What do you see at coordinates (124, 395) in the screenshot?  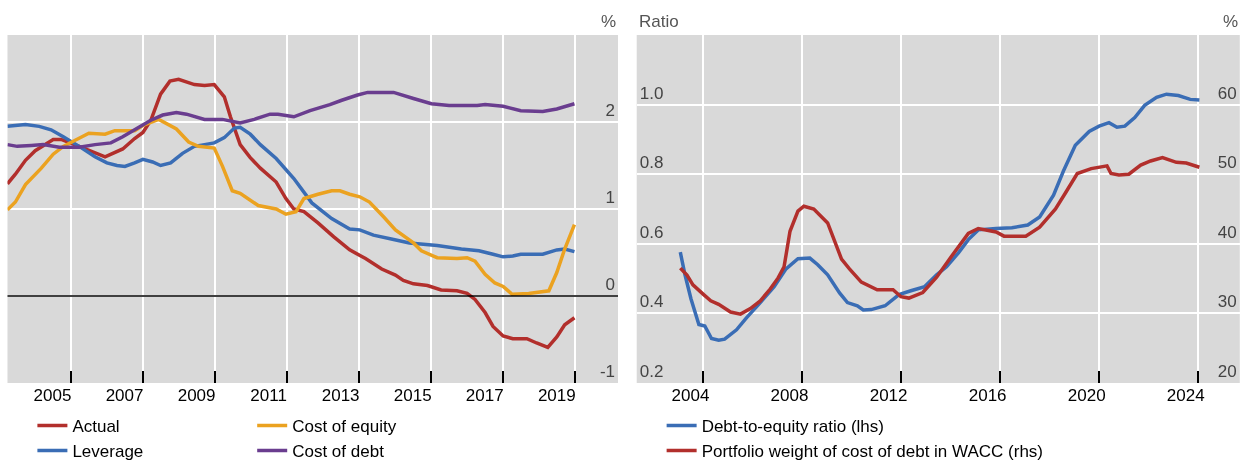 I see `x-tick-label: 2007` at bounding box center [124, 395].